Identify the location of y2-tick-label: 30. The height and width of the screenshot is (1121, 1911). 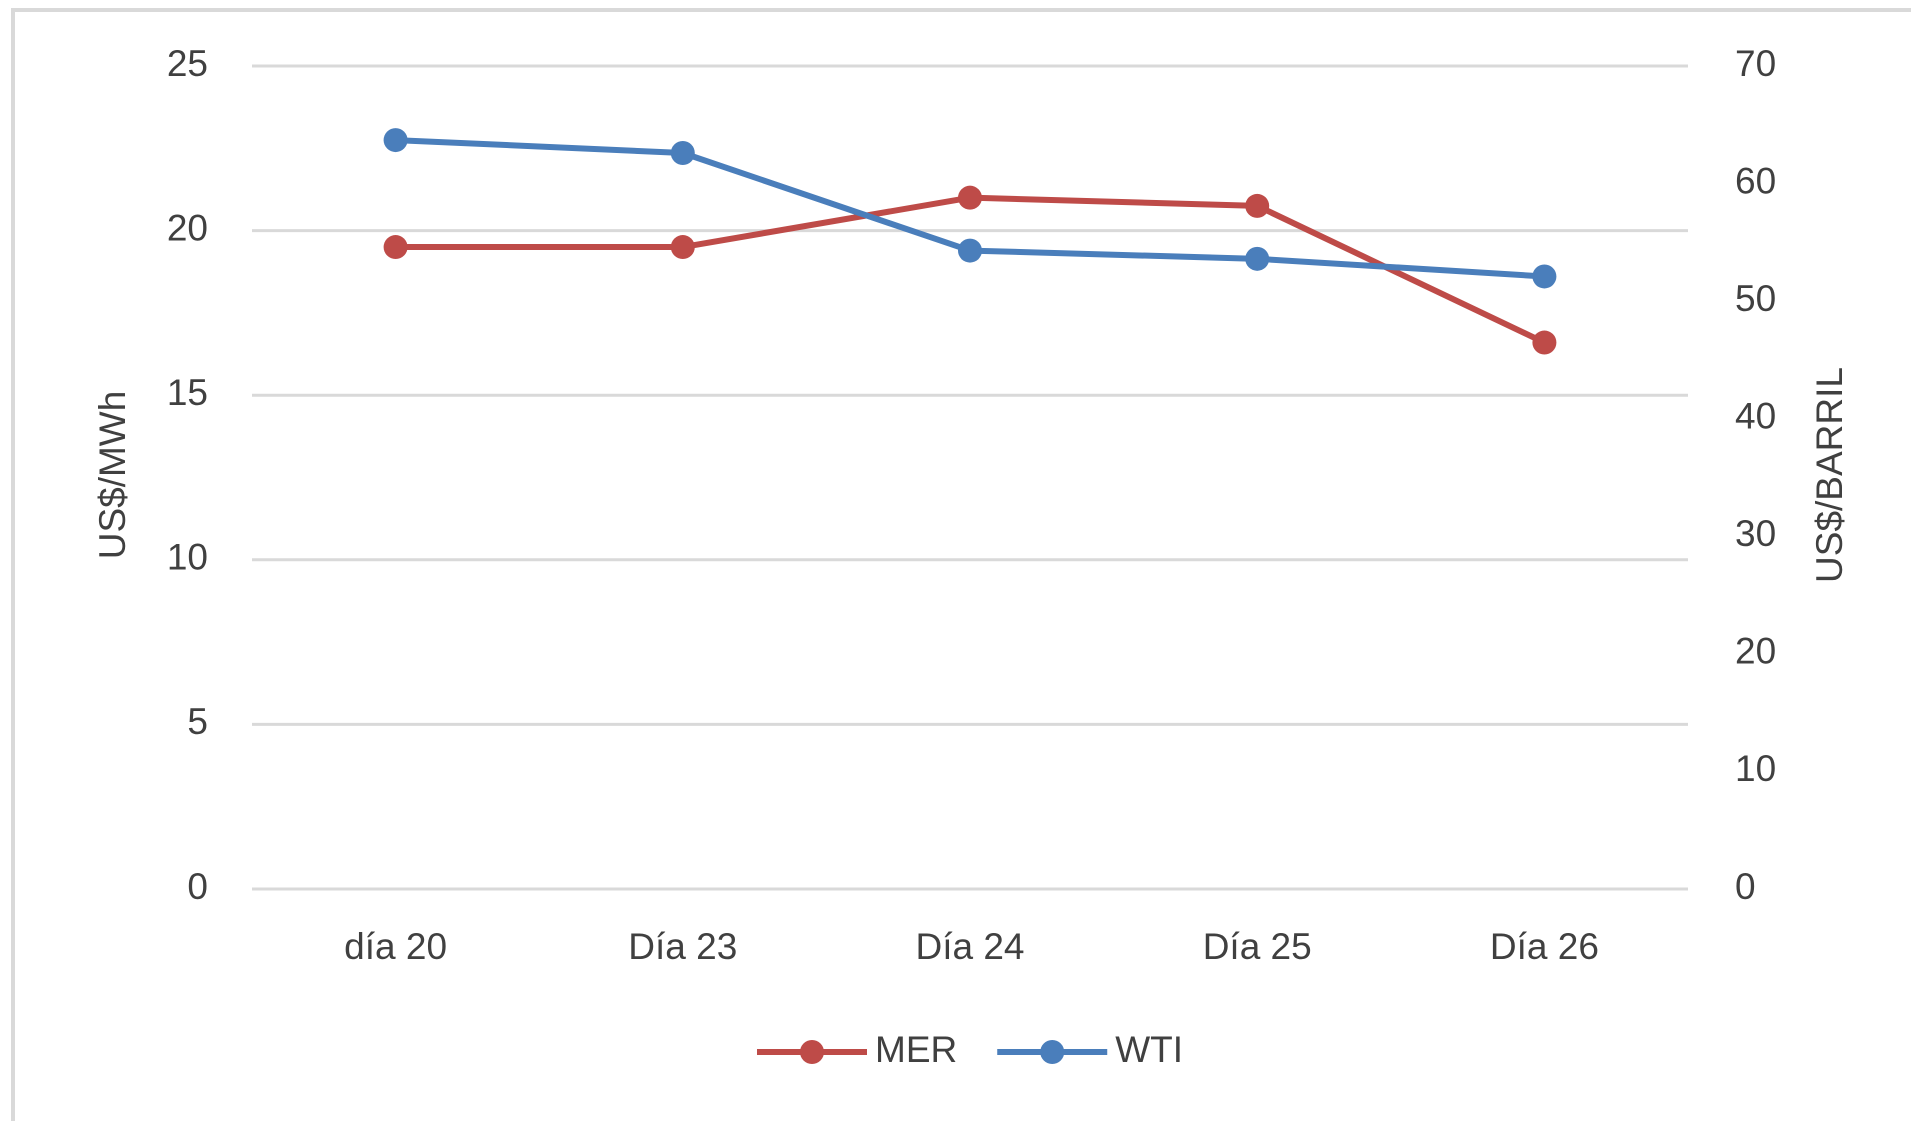
(1755, 533).